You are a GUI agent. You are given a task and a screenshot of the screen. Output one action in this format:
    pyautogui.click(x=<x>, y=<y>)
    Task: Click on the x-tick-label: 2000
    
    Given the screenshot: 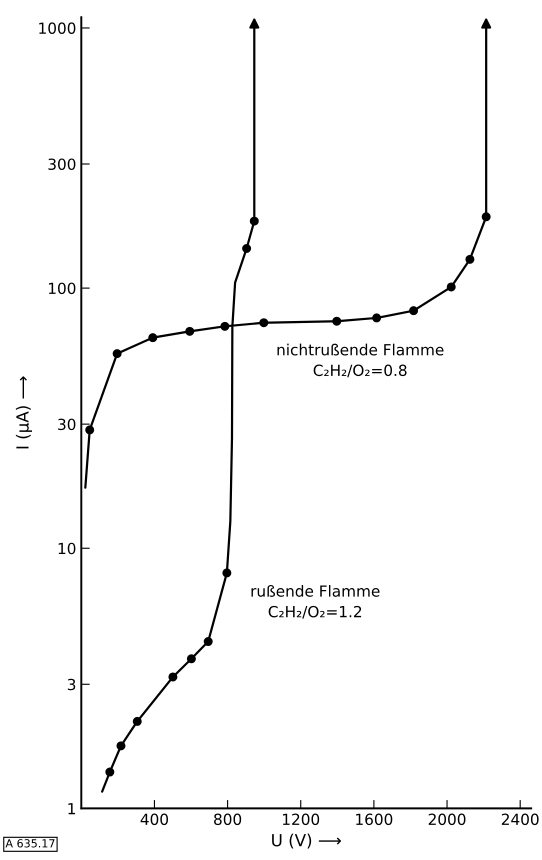 What is the action you would take?
    pyautogui.click(x=447, y=820)
    